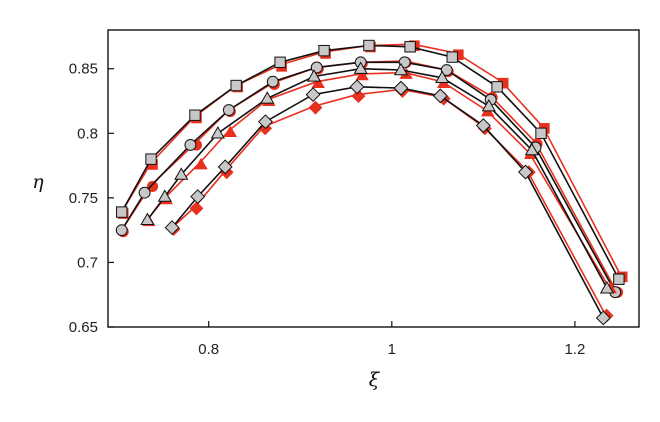  Describe the element at coordinates (152, 186) in the screenshot. I see `simulation-point-circle` at that location.